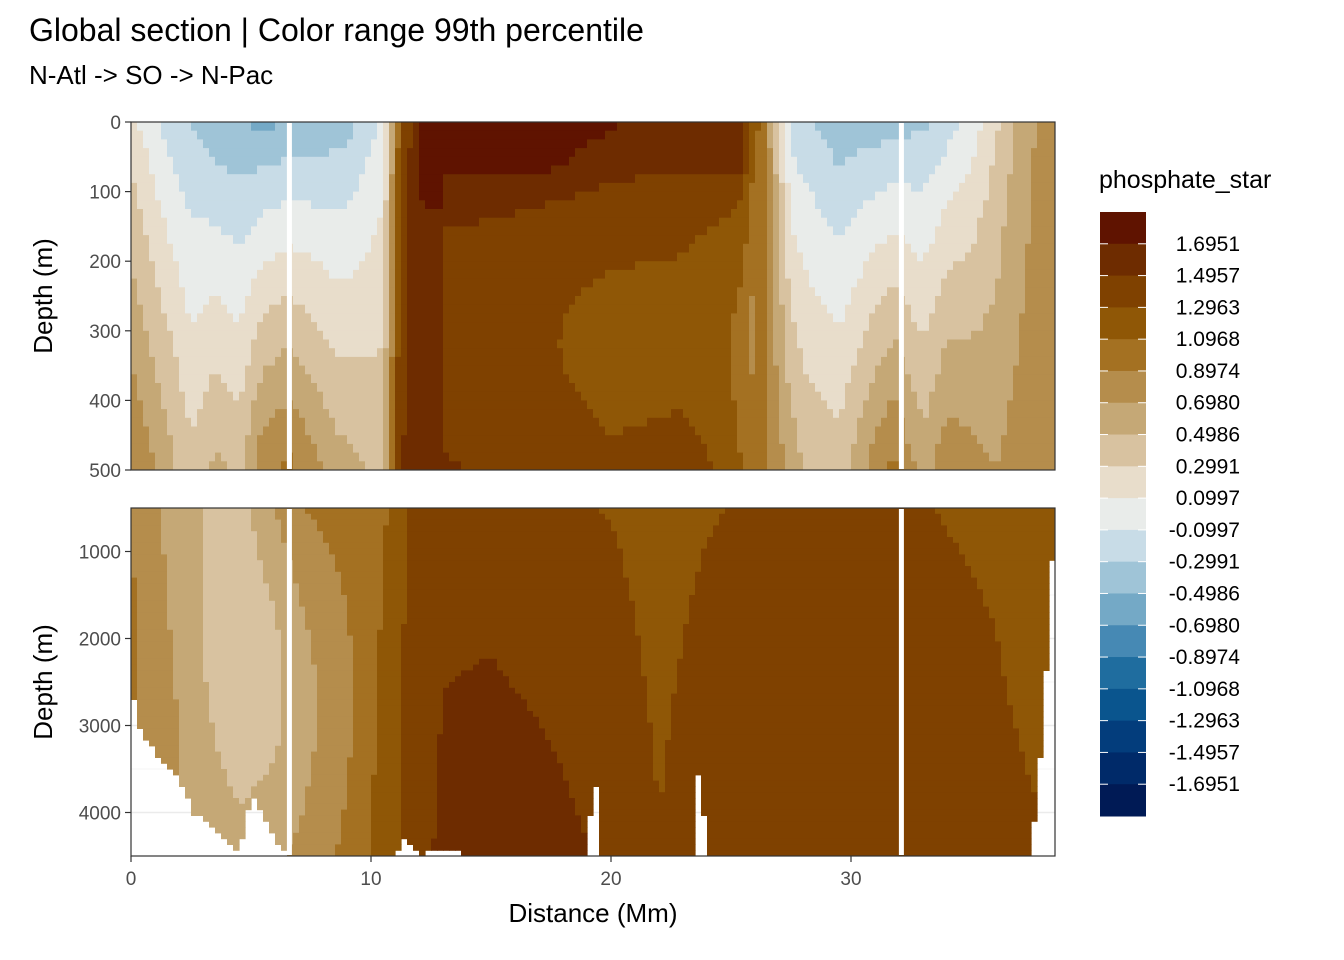 This screenshot has width=1344, height=960. Describe the element at coordinates (1204, 721) in the screenshot. I see `legend-break-label: -1.2963` at that location.